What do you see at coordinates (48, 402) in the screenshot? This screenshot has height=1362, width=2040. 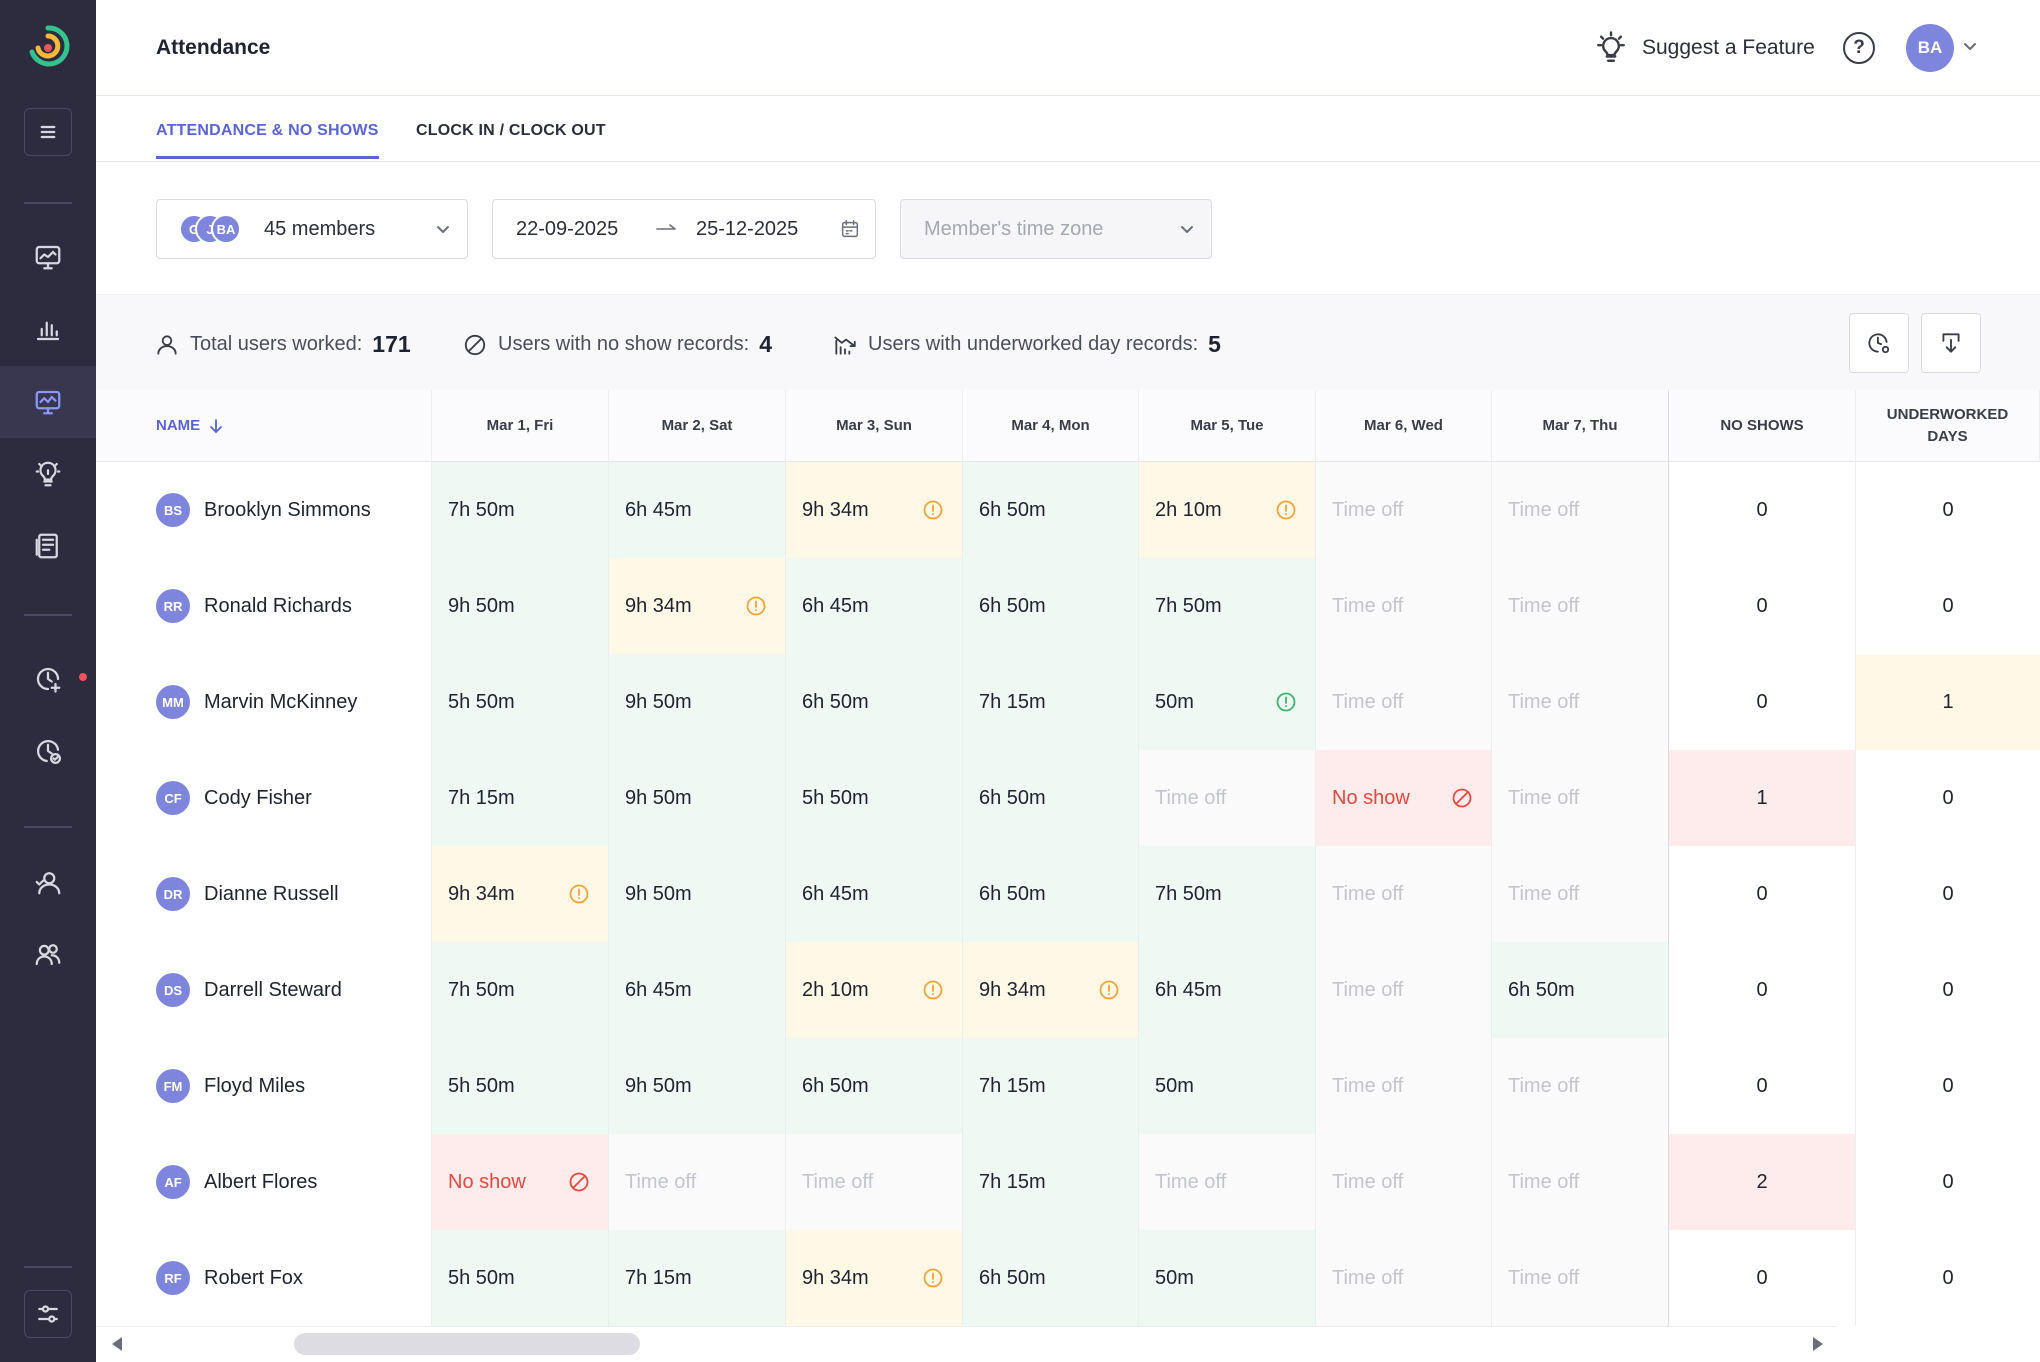 I see `monitor-activity-icon` at bounding box center [48, 402].